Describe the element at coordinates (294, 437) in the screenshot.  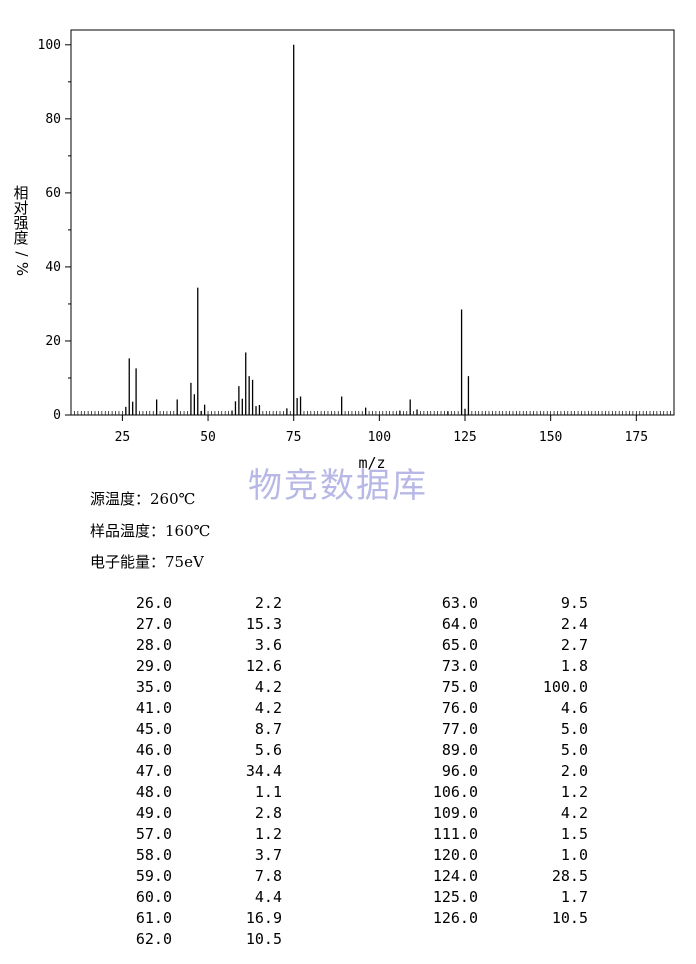
I see `x-tick-label: 75` at that location.